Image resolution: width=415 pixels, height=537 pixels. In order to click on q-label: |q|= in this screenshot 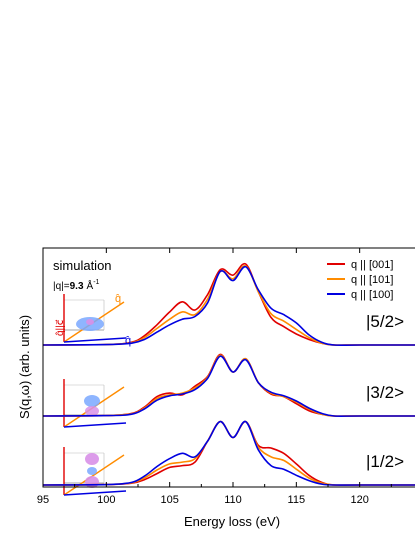, I will do `click(61, 286)`.